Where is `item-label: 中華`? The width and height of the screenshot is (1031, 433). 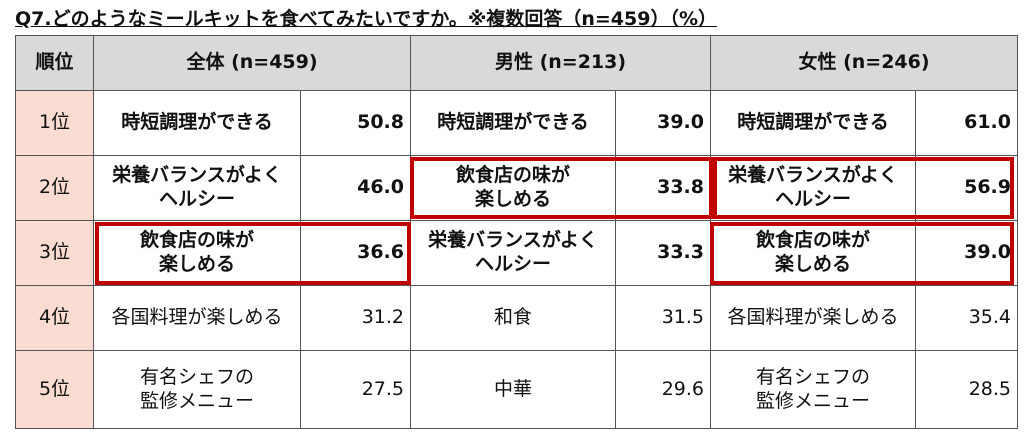
item-label: 中華 is located at coordinates (513, 389).